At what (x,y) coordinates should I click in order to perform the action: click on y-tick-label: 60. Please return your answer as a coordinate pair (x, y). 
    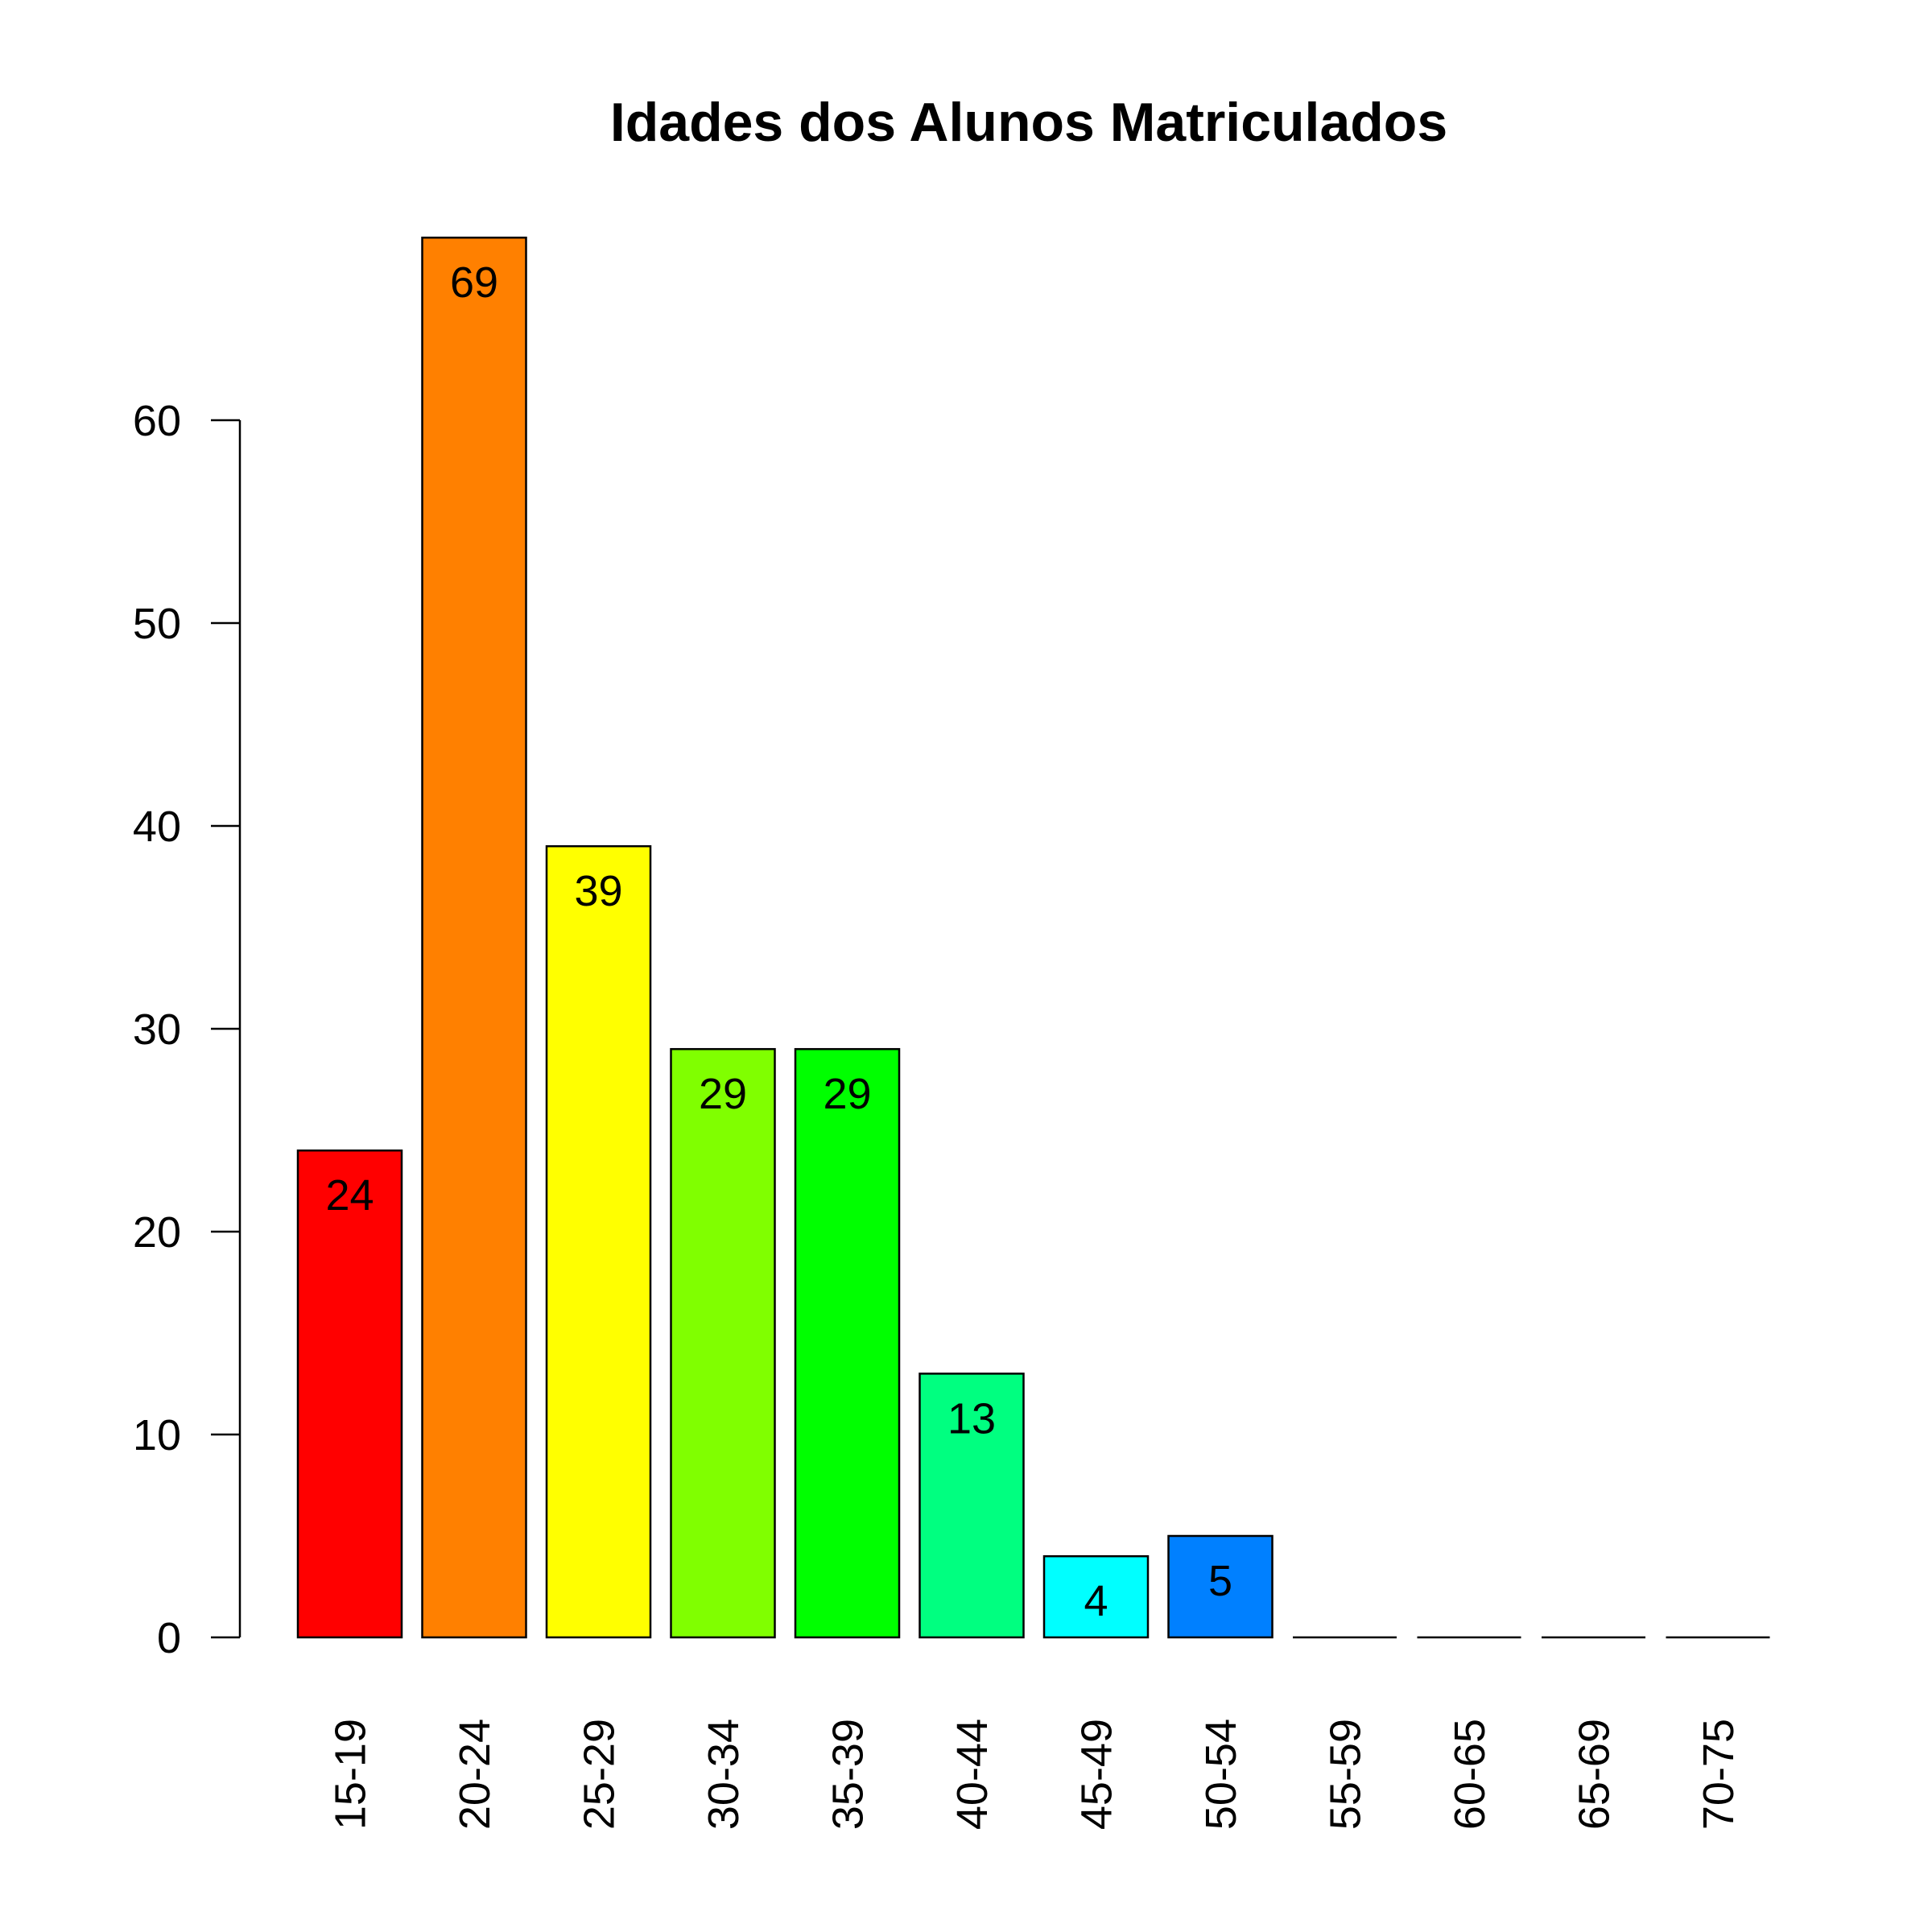
    Looking at the image, I should click on (157, 421).